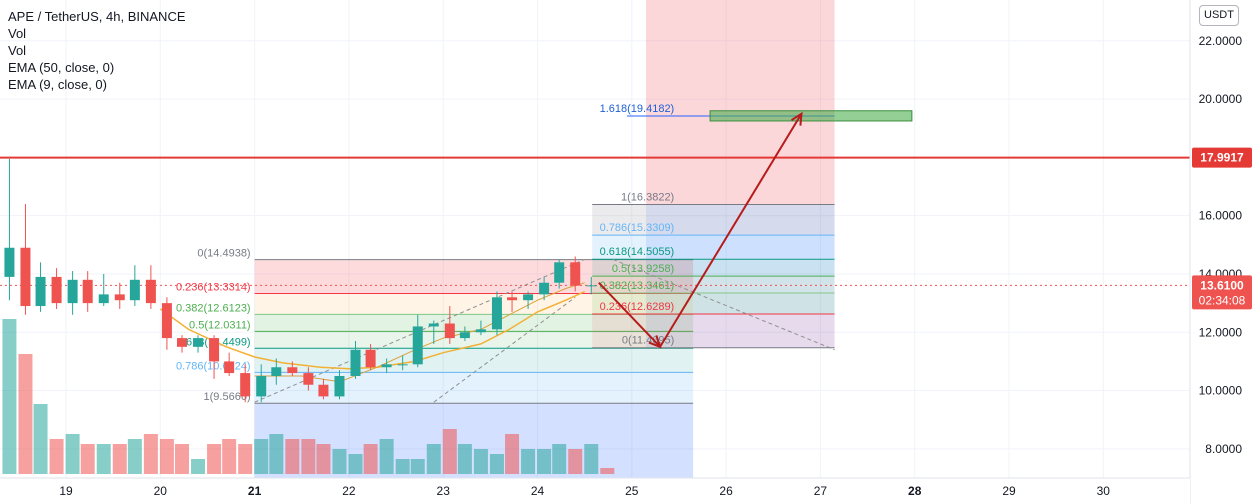  What do you see at coordinates (1222, 252) in the screenshot?
I see `price-axis-background` at bounding box center [1222, 252].